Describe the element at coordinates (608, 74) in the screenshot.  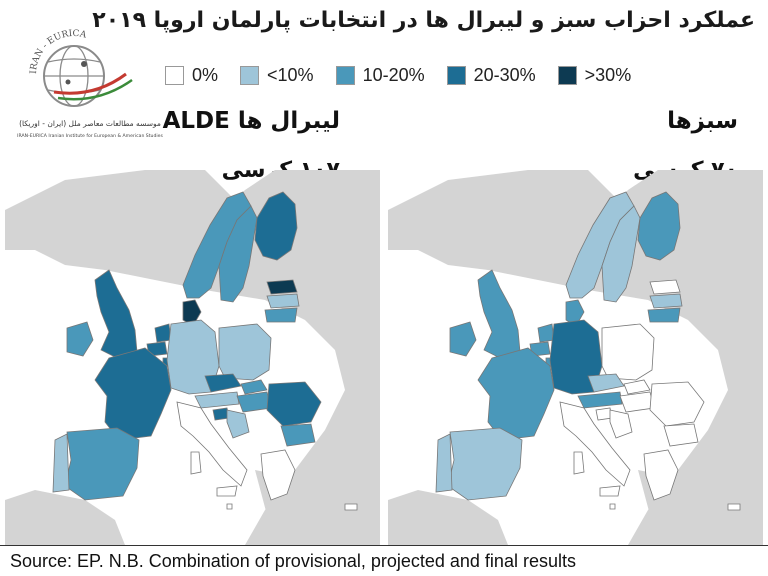
I see `legend-label: >30%` at that location.